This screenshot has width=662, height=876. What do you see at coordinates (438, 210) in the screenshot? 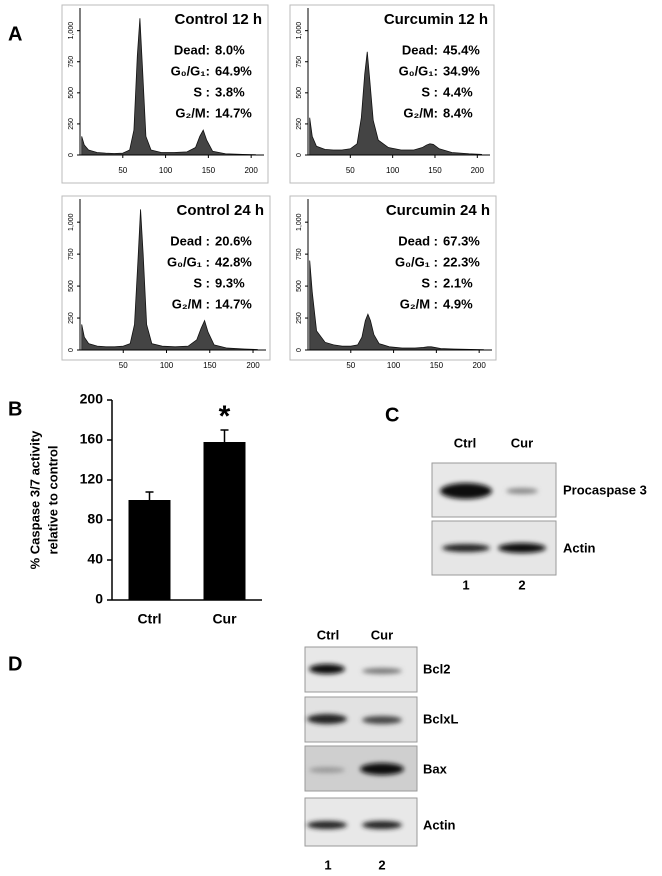
I see `histogram-title: Curcumin 24 h` at bounding box center [438, 210].